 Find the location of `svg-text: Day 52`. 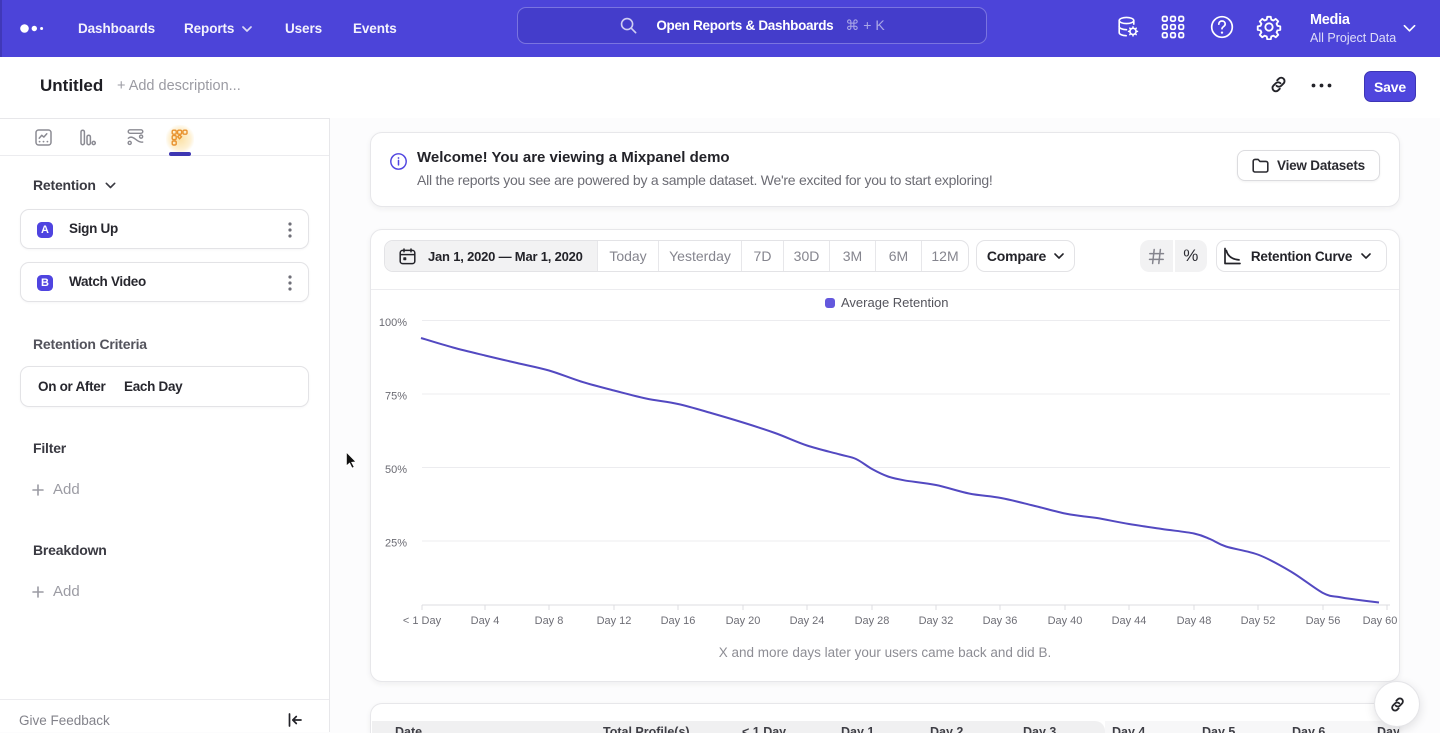

svg-text: Day 52 is located at coordinates (1258, 621).